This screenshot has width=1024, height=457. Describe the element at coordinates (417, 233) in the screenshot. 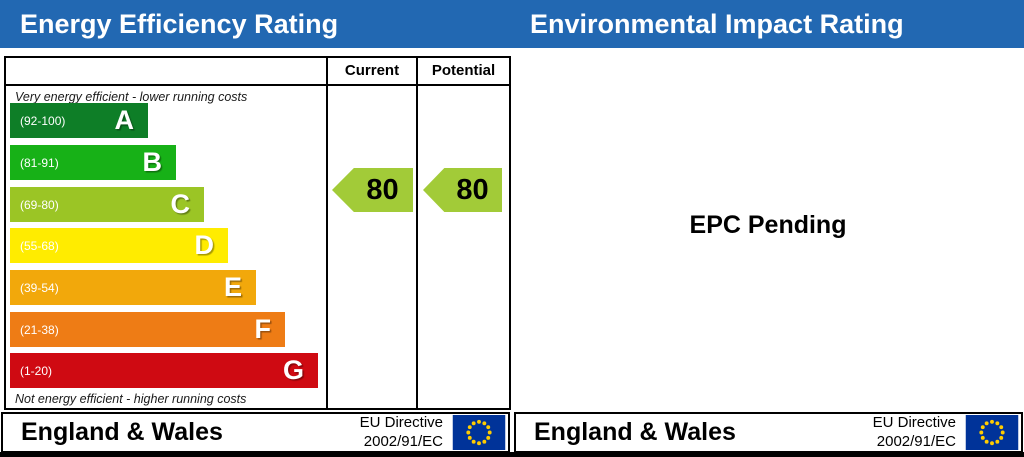

I see `potential-column-divider` at that location.